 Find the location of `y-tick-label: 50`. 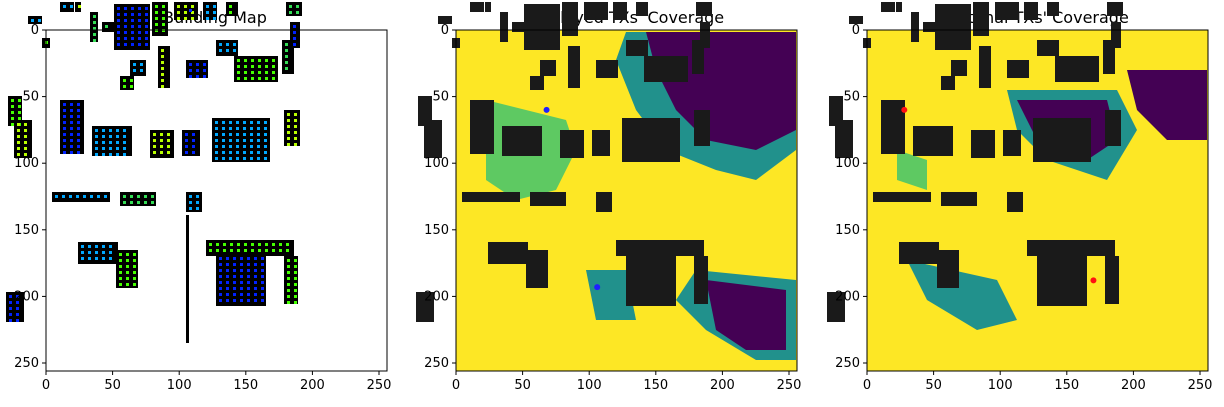

y-tick-label: 50 is located at coordinates (30, 97).